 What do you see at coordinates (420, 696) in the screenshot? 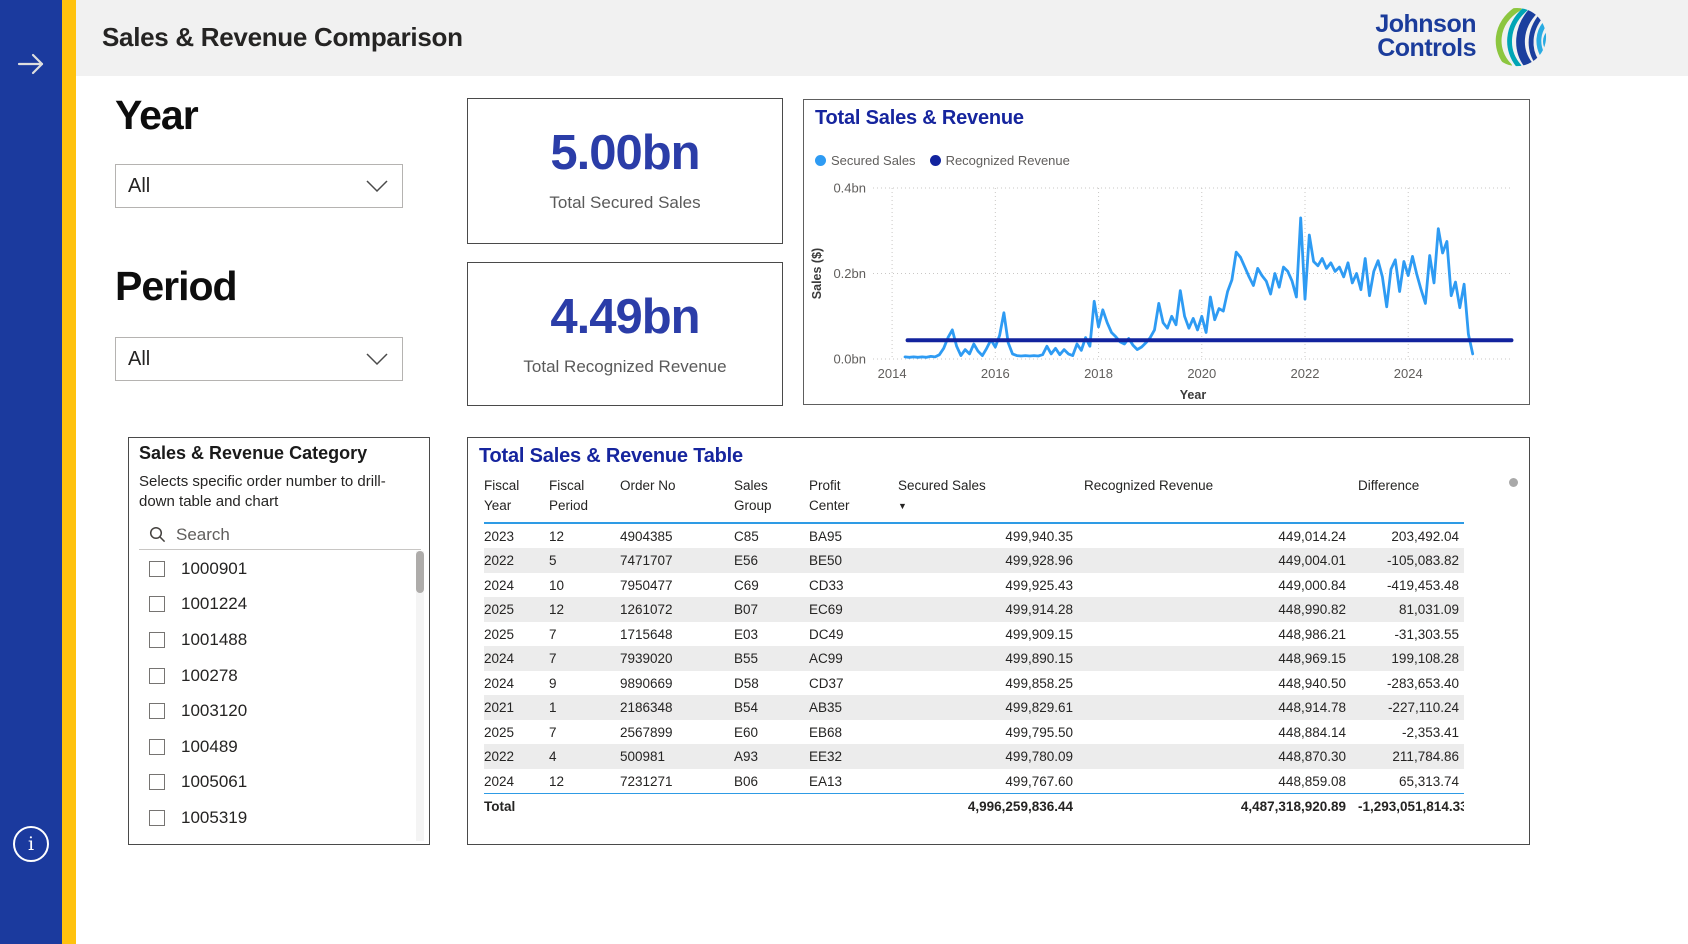
I see `list-scrollbar` at bounding box center [420, 696].